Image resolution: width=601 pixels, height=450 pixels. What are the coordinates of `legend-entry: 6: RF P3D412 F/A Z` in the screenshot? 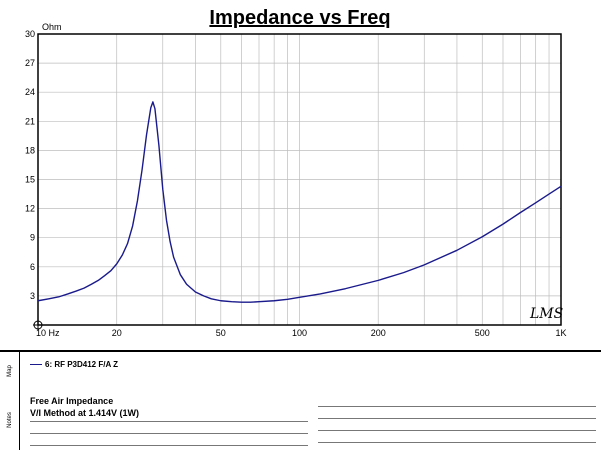 It's located at (74, 364).